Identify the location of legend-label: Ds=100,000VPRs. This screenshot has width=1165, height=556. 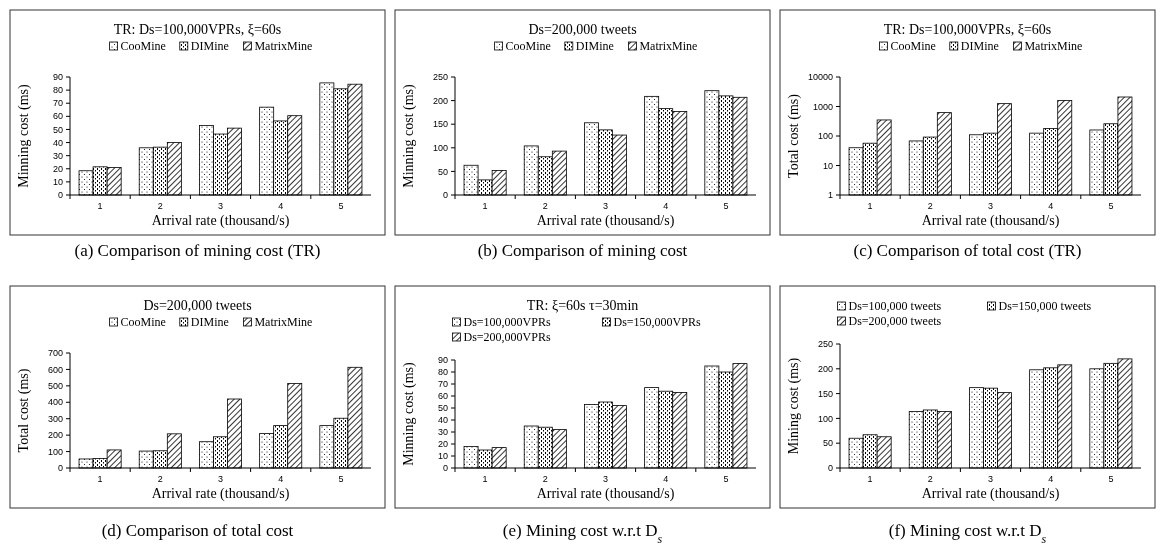
(507, 322).